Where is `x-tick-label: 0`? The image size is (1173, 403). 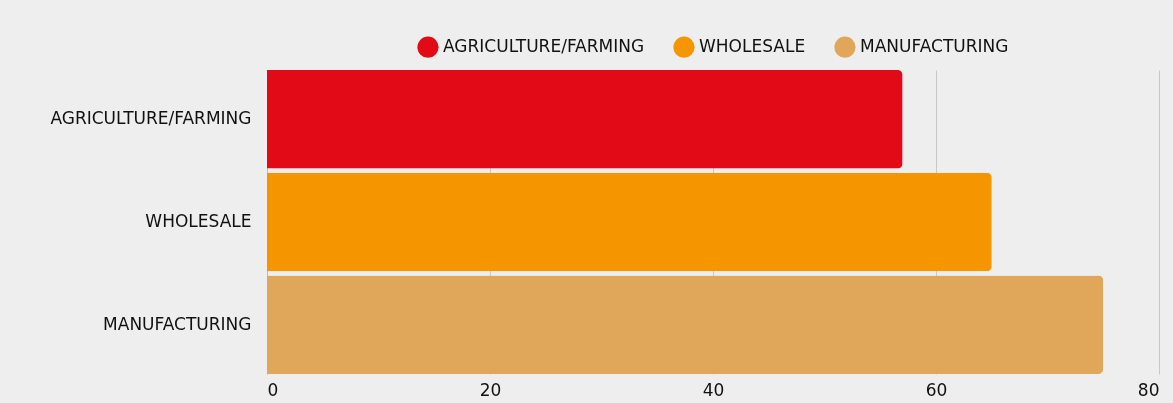
x-tick-label: 0 is located at coordinates (273, 389).